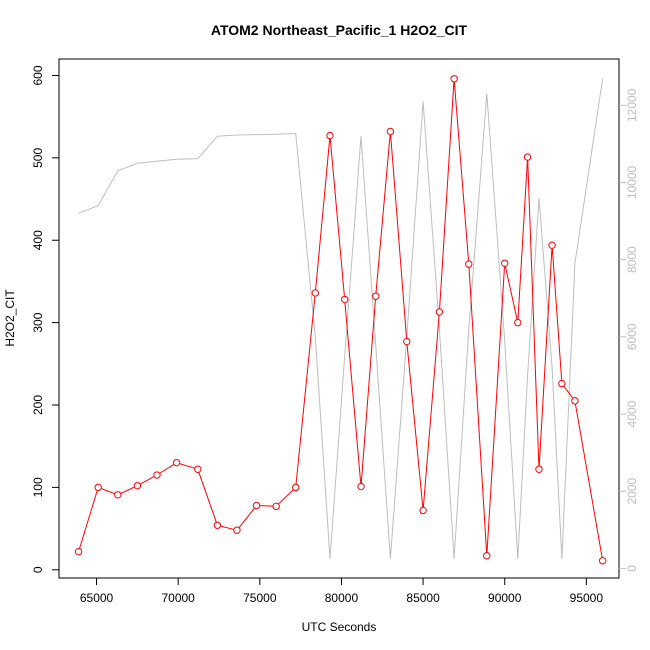  What do you see at coordinates (632, 105) in the screenshot?
I see `y2-tick-label: 12000` at bounding box center [632, 105].